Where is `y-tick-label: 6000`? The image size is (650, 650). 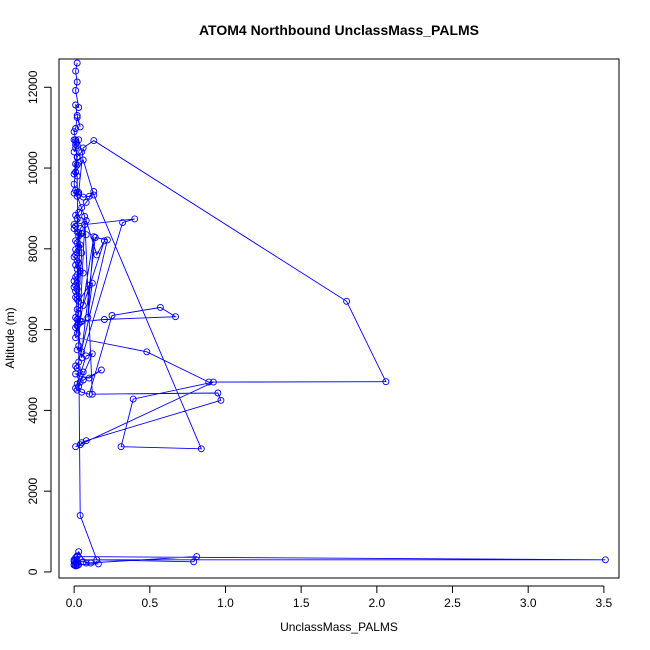 y-tick-label: 6000 is located at coordinates (33, 329).